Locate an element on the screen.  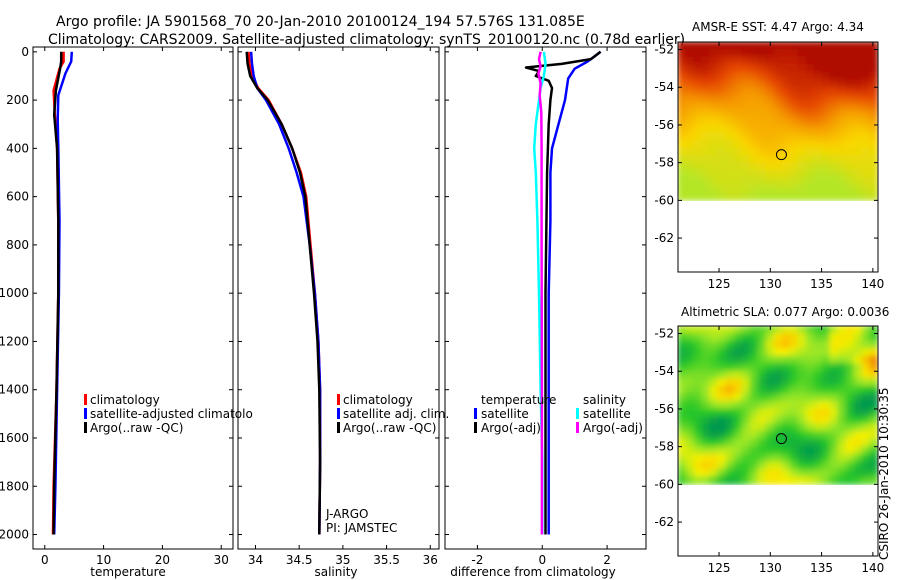
sst-x-tick-label: 135 is located at coordinates (821, 284).